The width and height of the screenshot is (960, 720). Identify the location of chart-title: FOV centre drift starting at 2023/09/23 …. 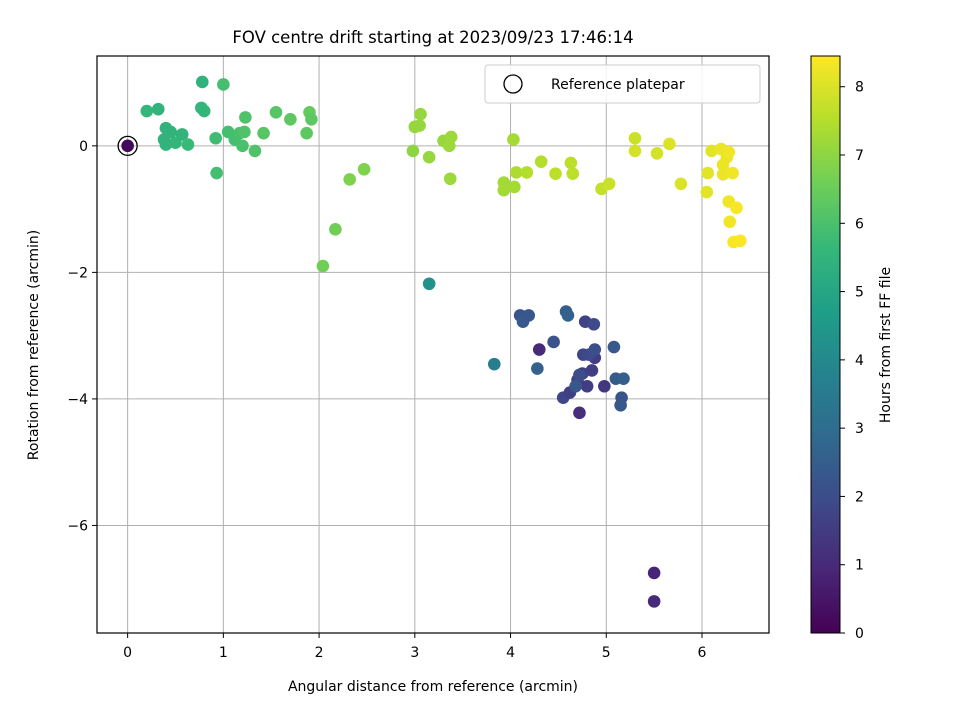
(432, 37).